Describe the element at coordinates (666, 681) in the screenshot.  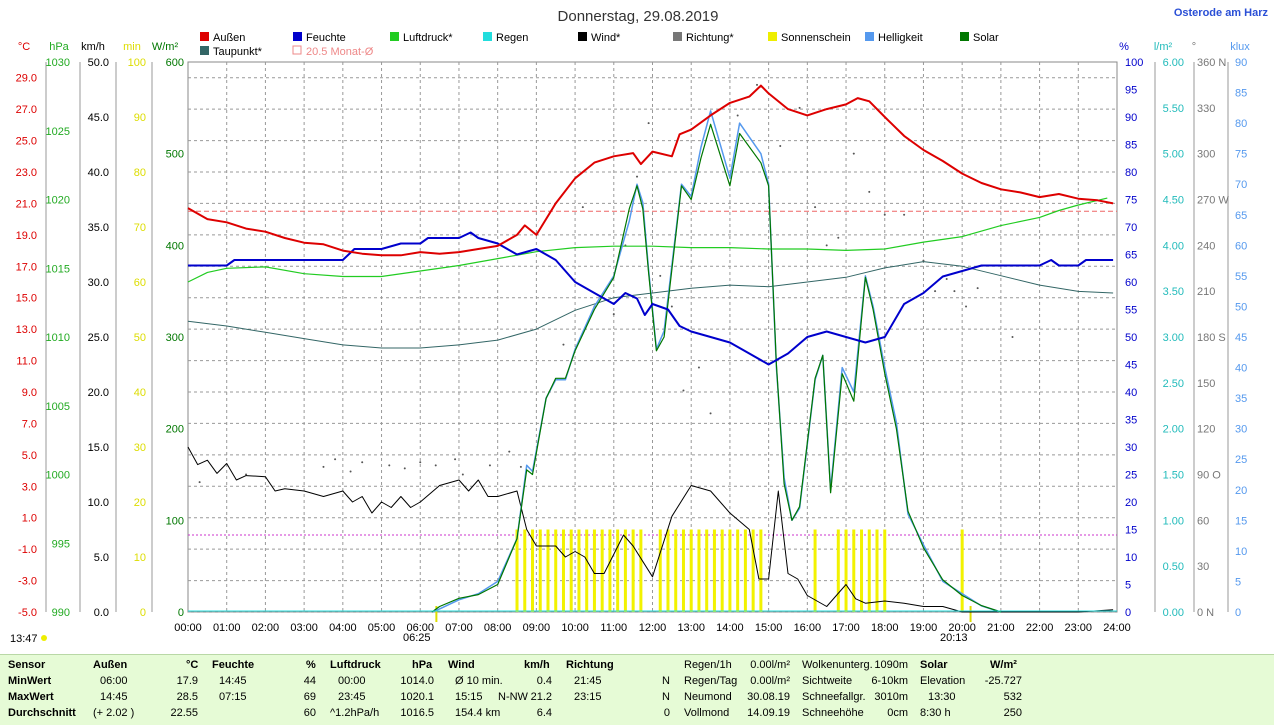
I see `direction-min: N` at that location.